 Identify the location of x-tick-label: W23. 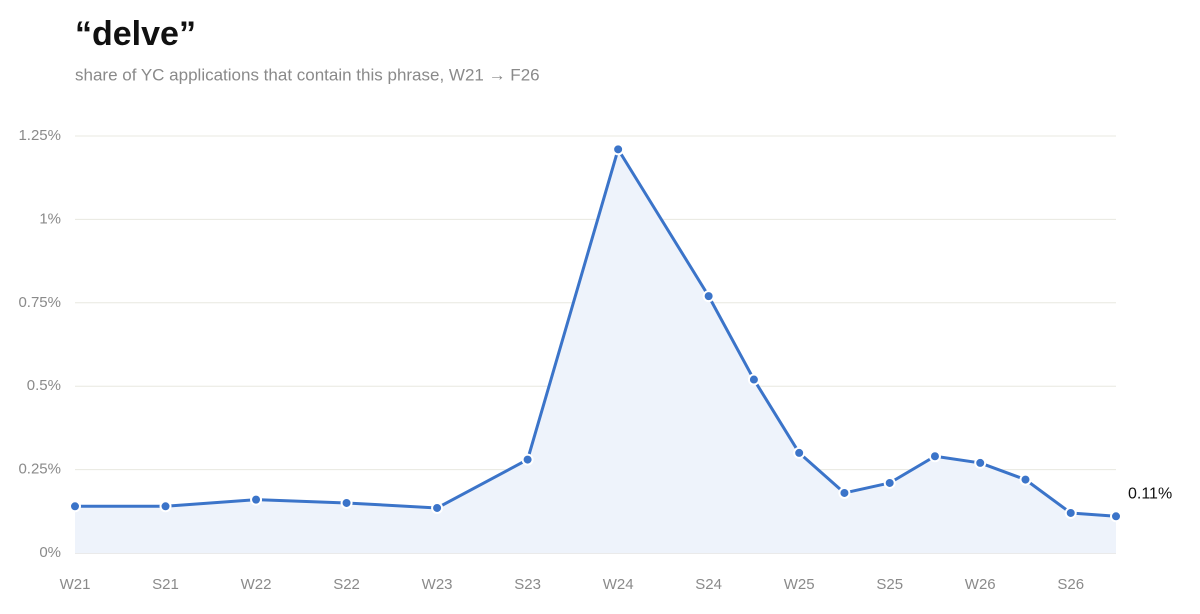
(437, 584).